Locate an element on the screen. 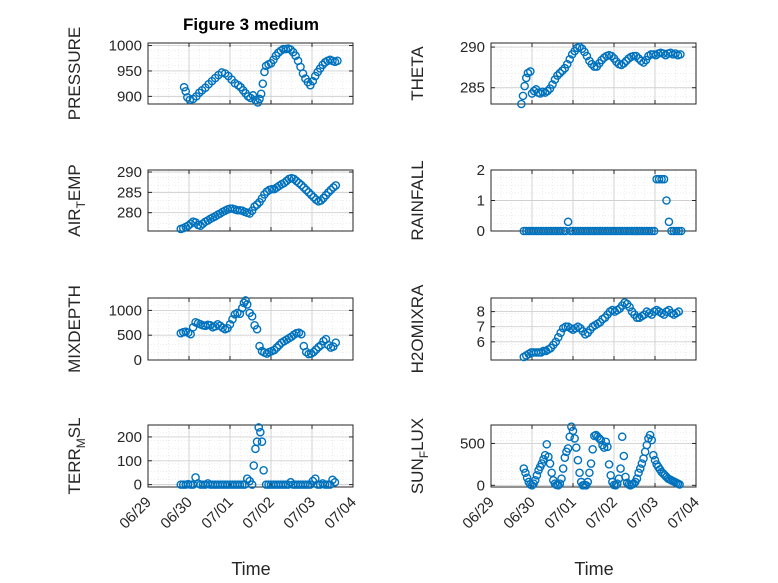  y-tick-label: 950 is located at coordinates (129, 71).